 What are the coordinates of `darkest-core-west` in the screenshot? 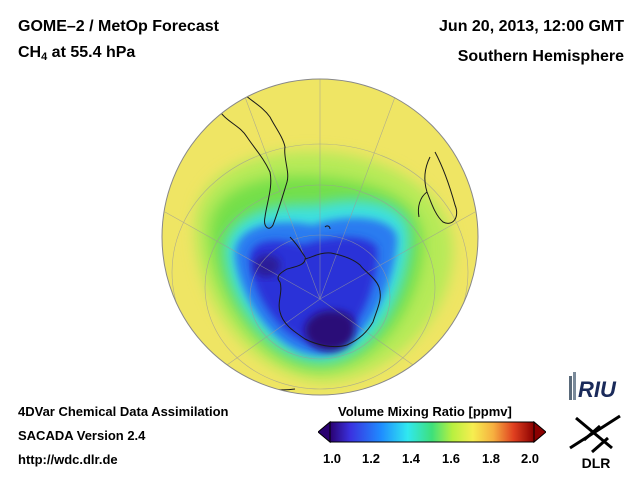 It's located at (267, 266).